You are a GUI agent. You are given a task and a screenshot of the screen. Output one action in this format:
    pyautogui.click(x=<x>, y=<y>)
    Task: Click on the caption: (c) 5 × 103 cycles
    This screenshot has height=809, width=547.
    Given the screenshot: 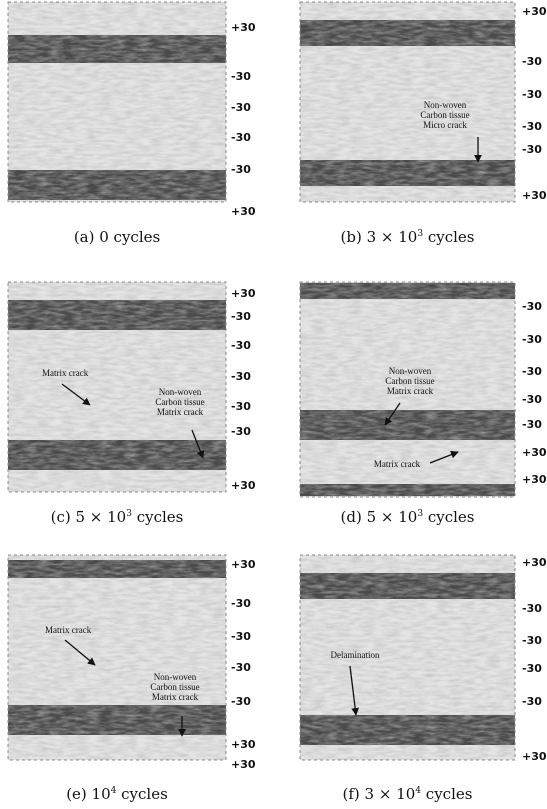 What is the action you would take?
    pyautogui.click(x=117, y=517)
    